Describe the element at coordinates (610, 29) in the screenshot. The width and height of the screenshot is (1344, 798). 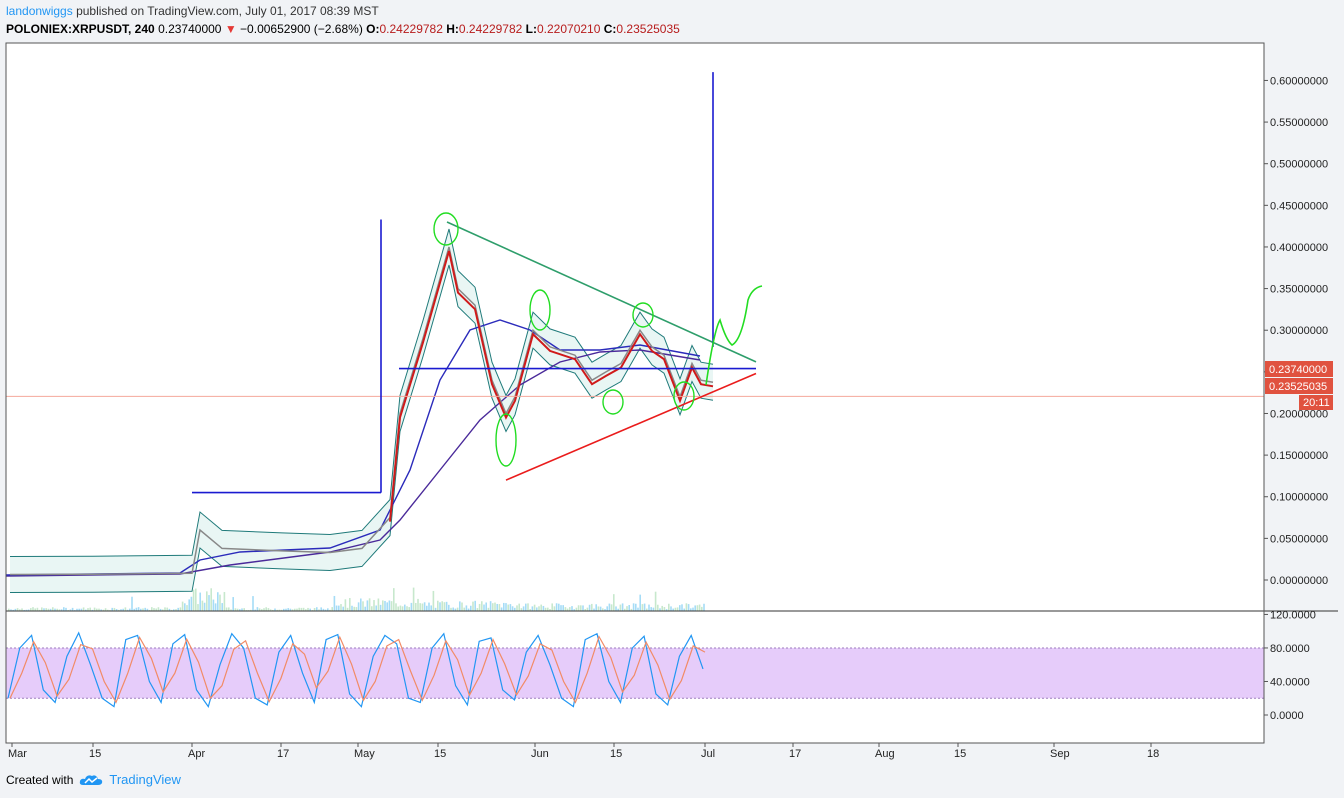
I see `close-label: C:` at that location.